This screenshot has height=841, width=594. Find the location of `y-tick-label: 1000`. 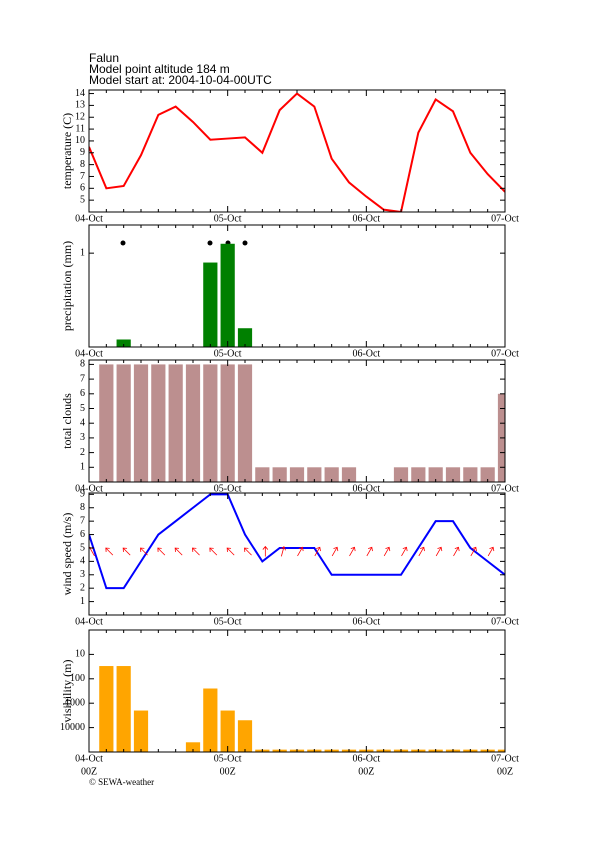

y-tick-label: 1000 is located at coordinates (75, 702).